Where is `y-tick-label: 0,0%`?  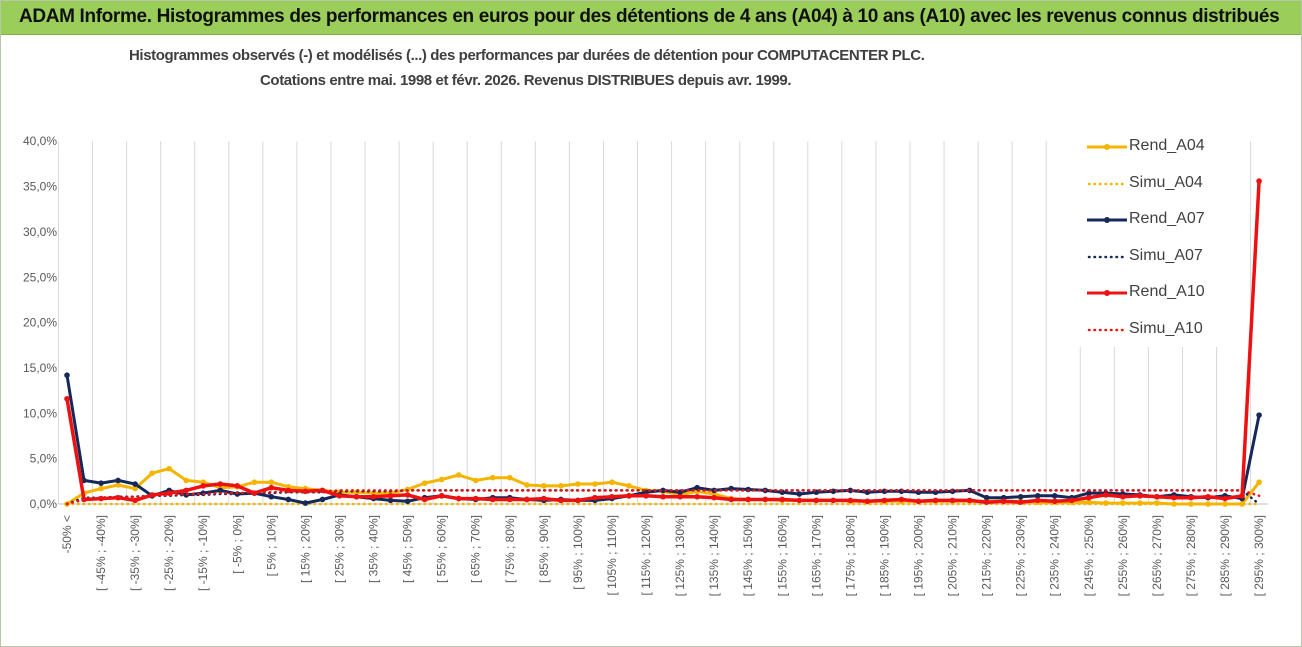 y-tick-label: 0,0% is located at coordinates (44, 504).